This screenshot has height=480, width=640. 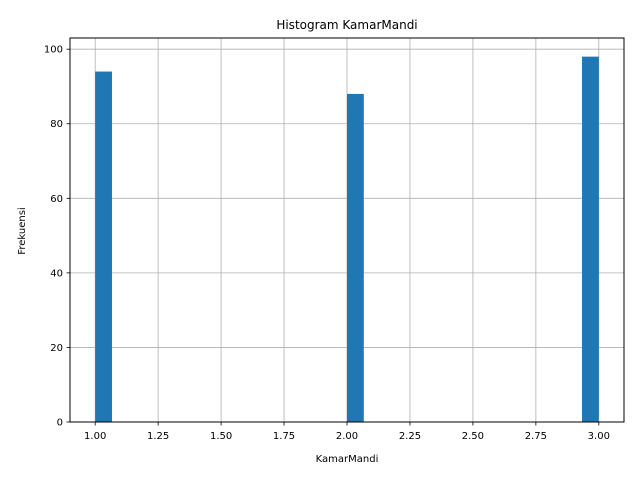 I want to click on x-axis-ticks: 1.00 1.25 1.50 1.75 2.00 2.25 2.50 2.75 3.00, so click(x=347, y=432).